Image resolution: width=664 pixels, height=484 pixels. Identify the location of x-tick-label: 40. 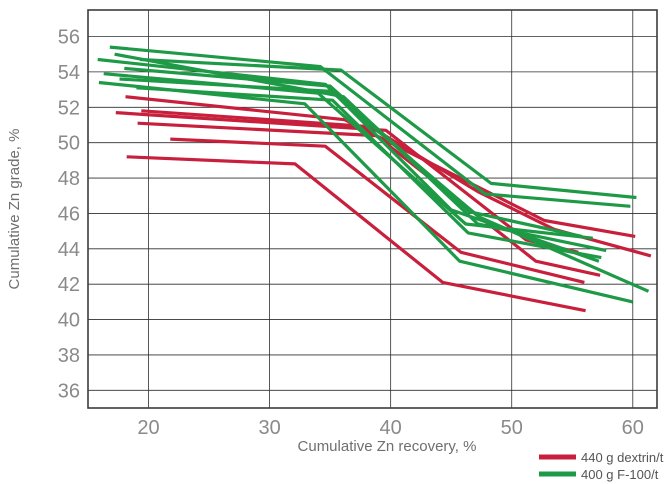
(391, 428).